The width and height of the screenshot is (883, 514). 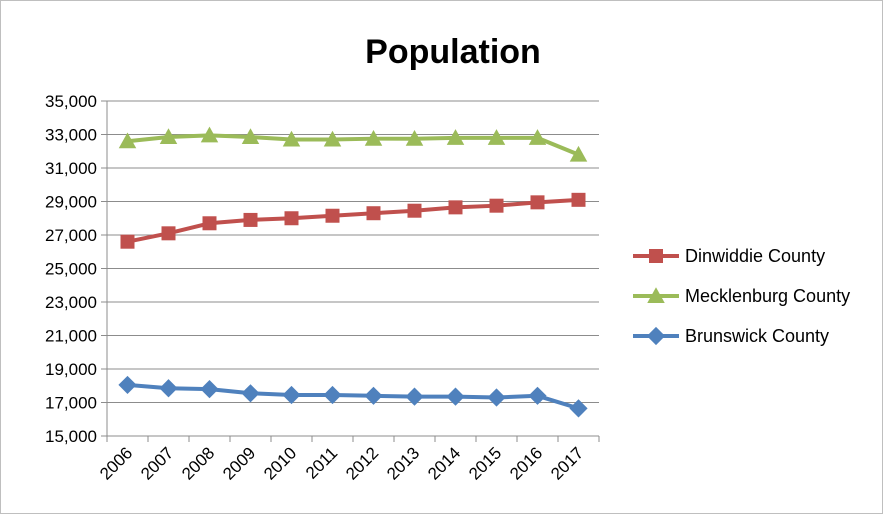 What do you see at coordinates (453, 52) in the screenshot?
I see `chart-title: Population` at bounding box center [453, 52].